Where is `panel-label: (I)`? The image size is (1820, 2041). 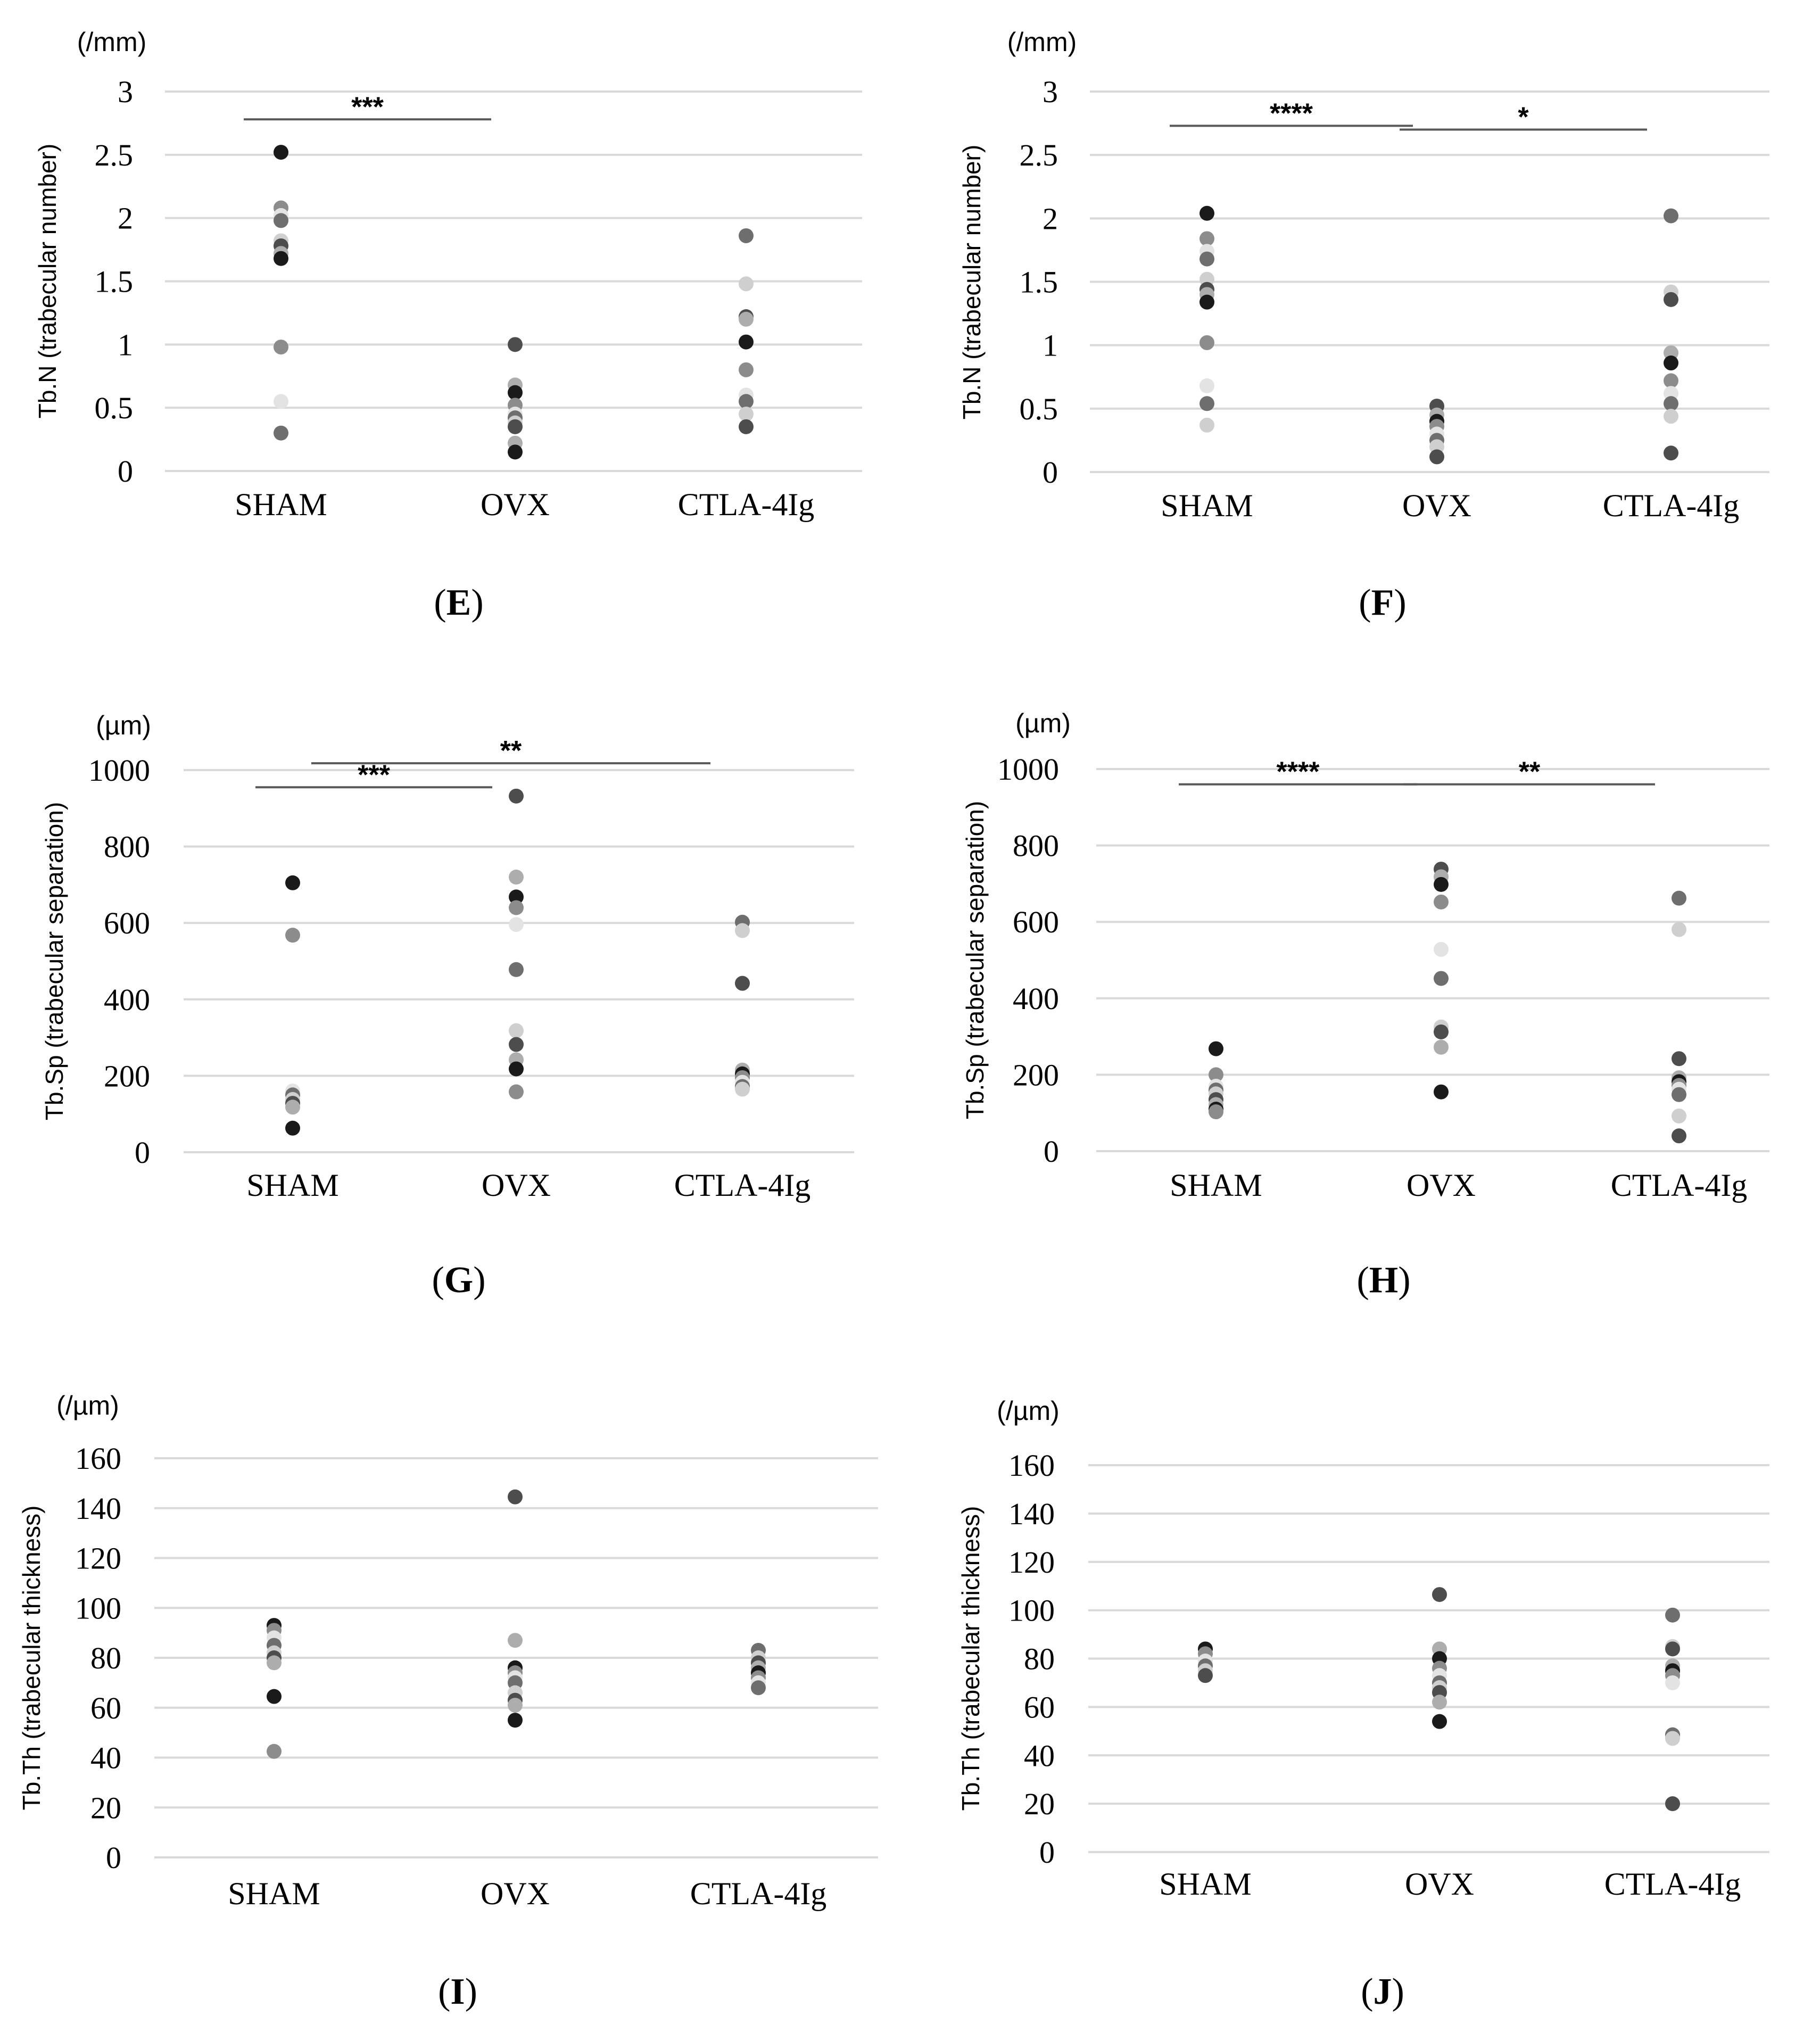 panel-label: (I) is located at coordinates (457, 1992).